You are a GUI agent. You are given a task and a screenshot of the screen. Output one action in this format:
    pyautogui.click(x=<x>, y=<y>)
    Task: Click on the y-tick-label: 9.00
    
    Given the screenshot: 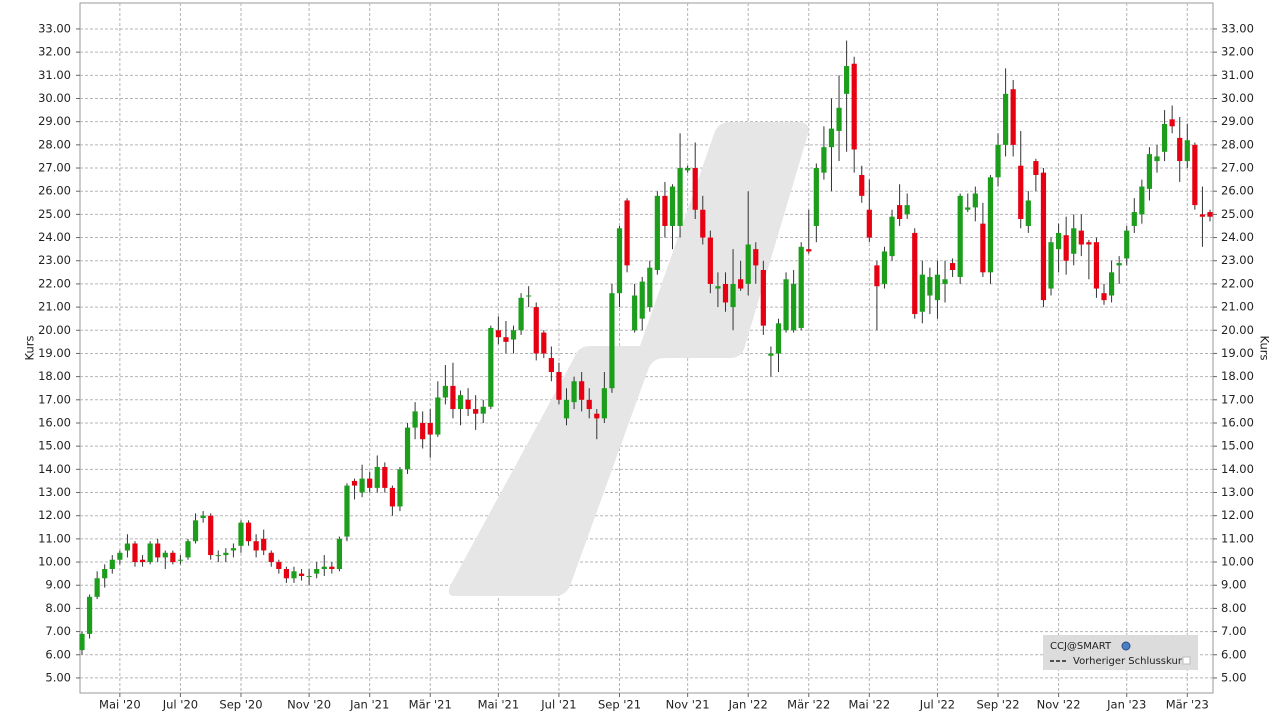 What is the action you would take?
    pyautogui.click(x=58, y=585)
    